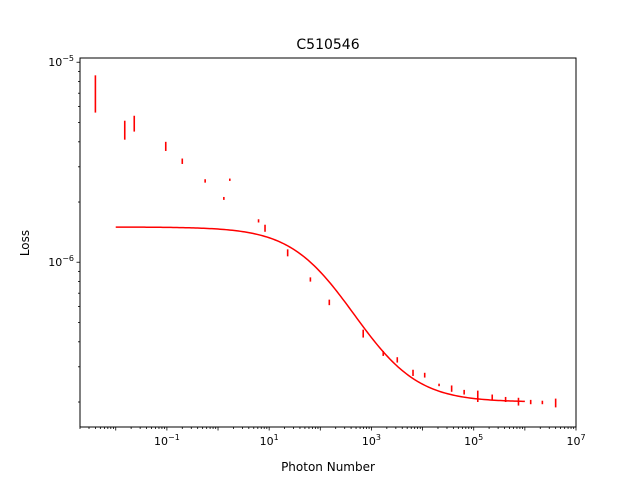 Image resolution: width=640 pixels, height=480 pixels. Describe the element at coordinates (371, 440) in the screenshot. I see `x-tick-label: 10³` at that location.